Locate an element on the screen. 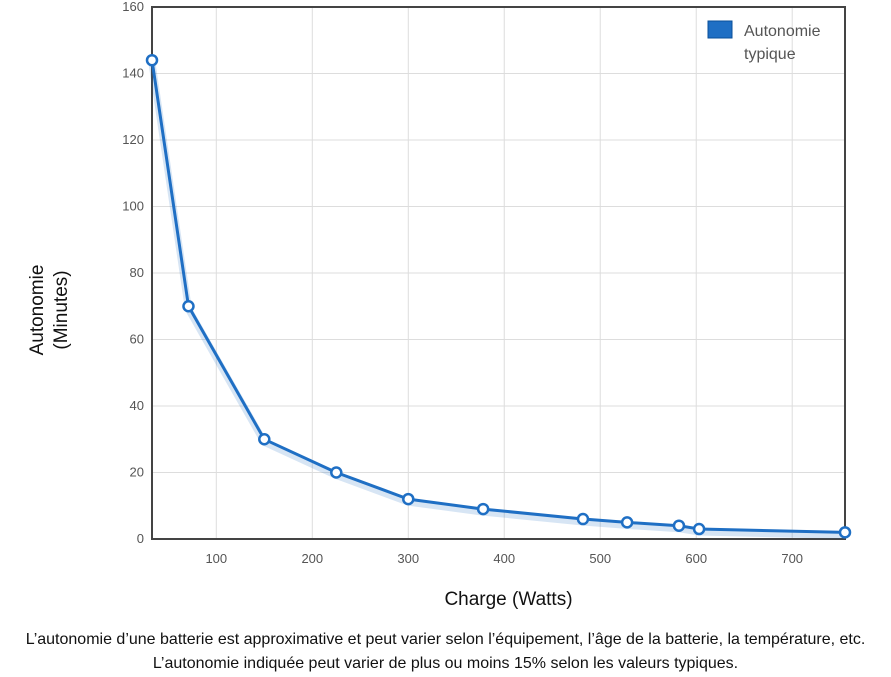 The height and width of the screenshot is (677, 891). legend-label: Autonomie is located at coordinates (782, 31).